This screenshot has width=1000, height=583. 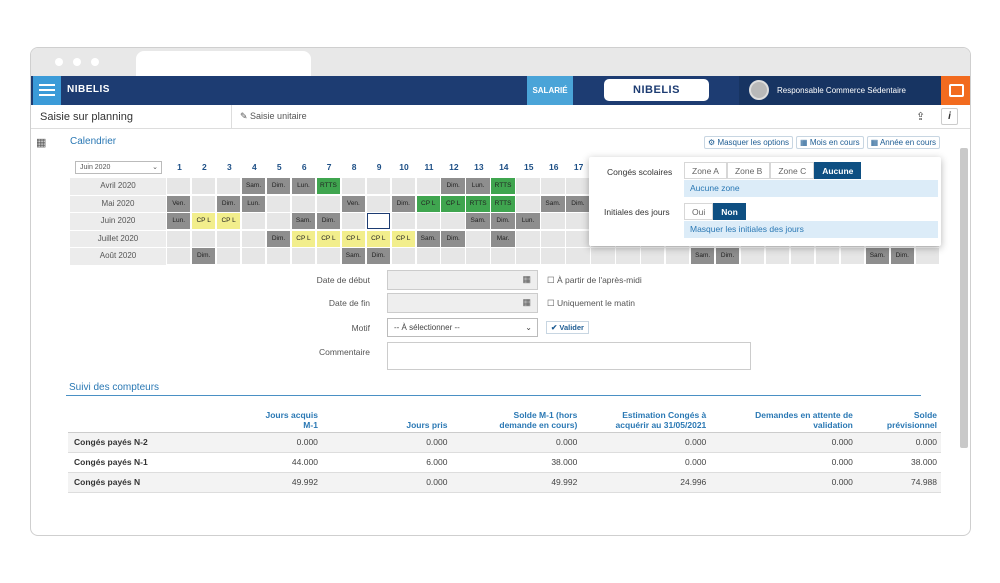 I want to click on user-menu-button, so click(x=955, y=90).